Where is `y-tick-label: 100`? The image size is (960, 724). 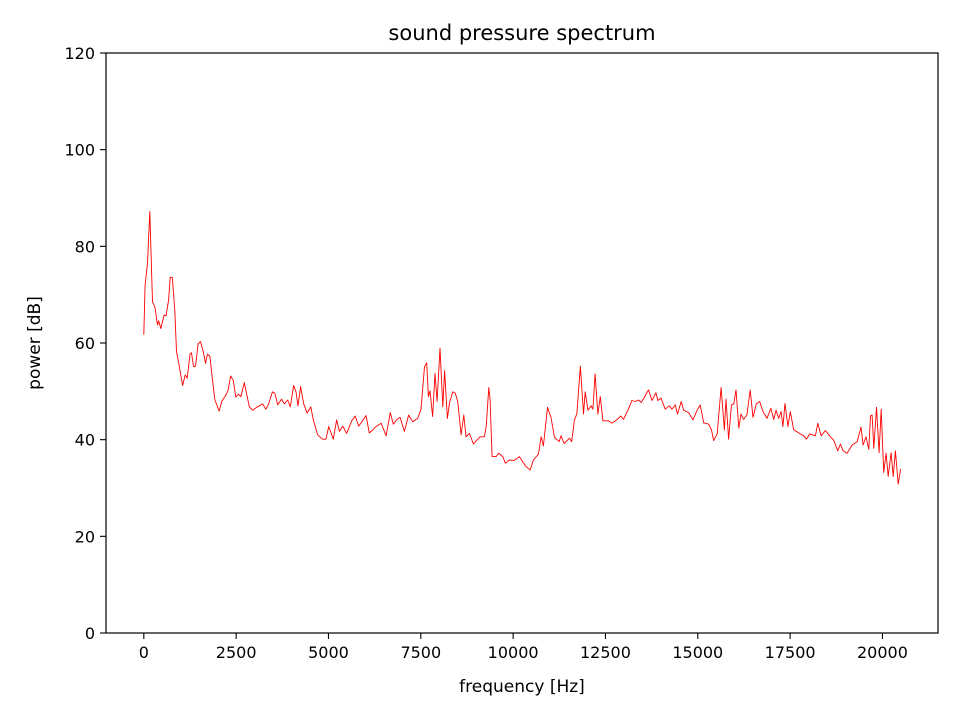 y-tick-label: 100 is located at coordinates (79, 150).